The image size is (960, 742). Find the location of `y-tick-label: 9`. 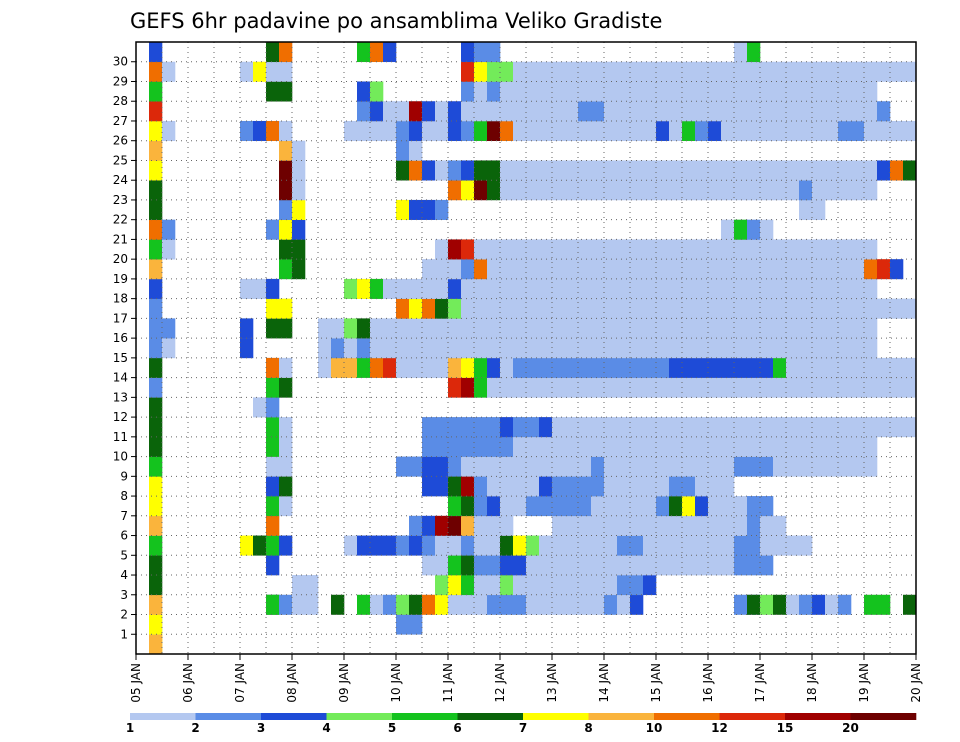

y-tick-label: 9 is located at coordinates (124, 476).